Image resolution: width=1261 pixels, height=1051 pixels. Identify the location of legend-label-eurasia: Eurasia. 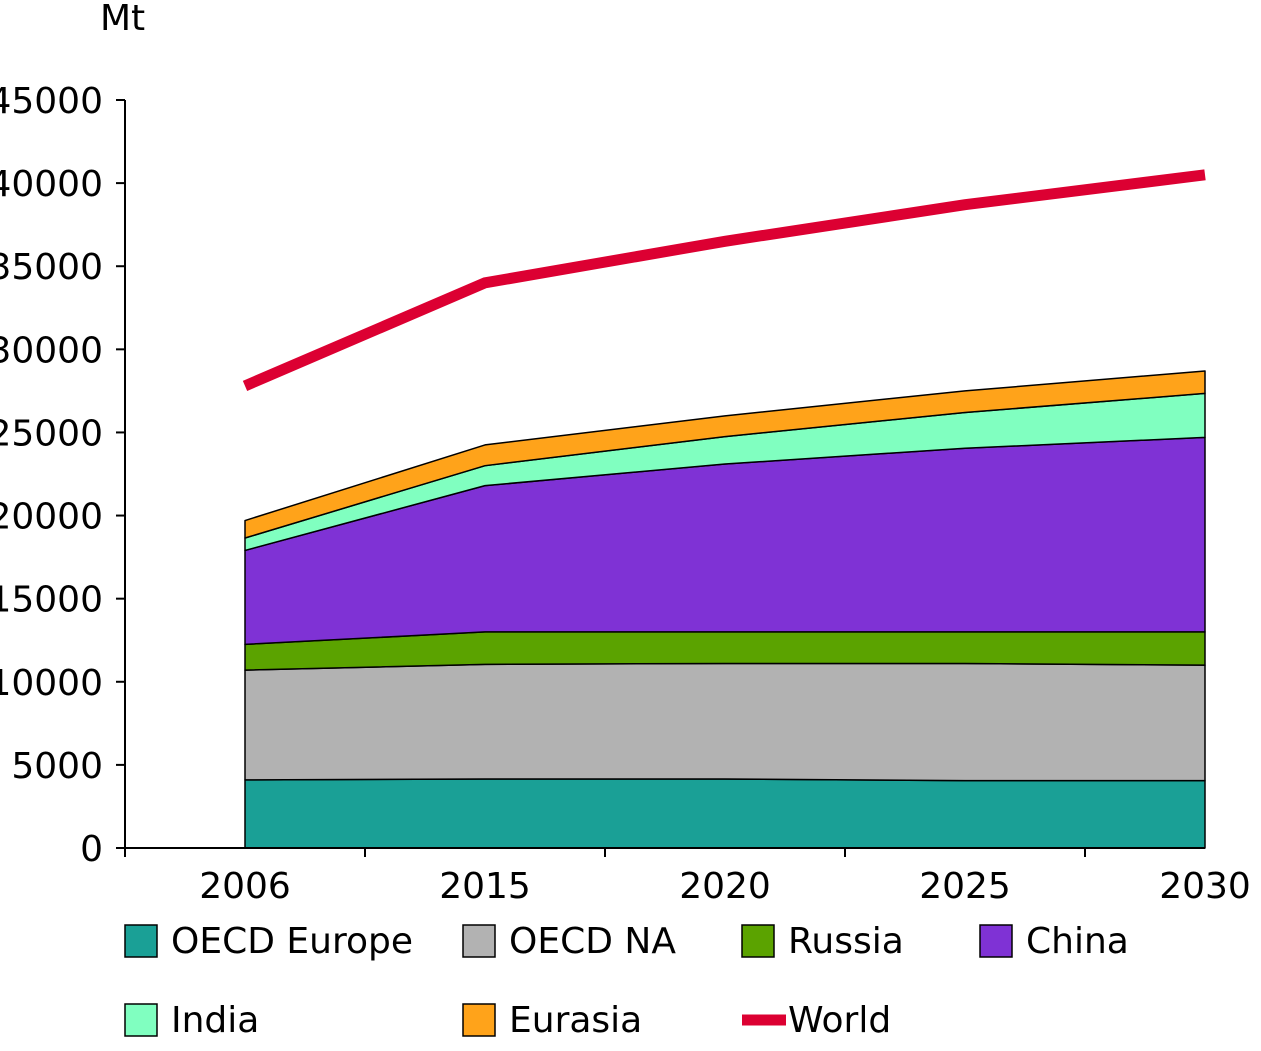
(575, 1020).